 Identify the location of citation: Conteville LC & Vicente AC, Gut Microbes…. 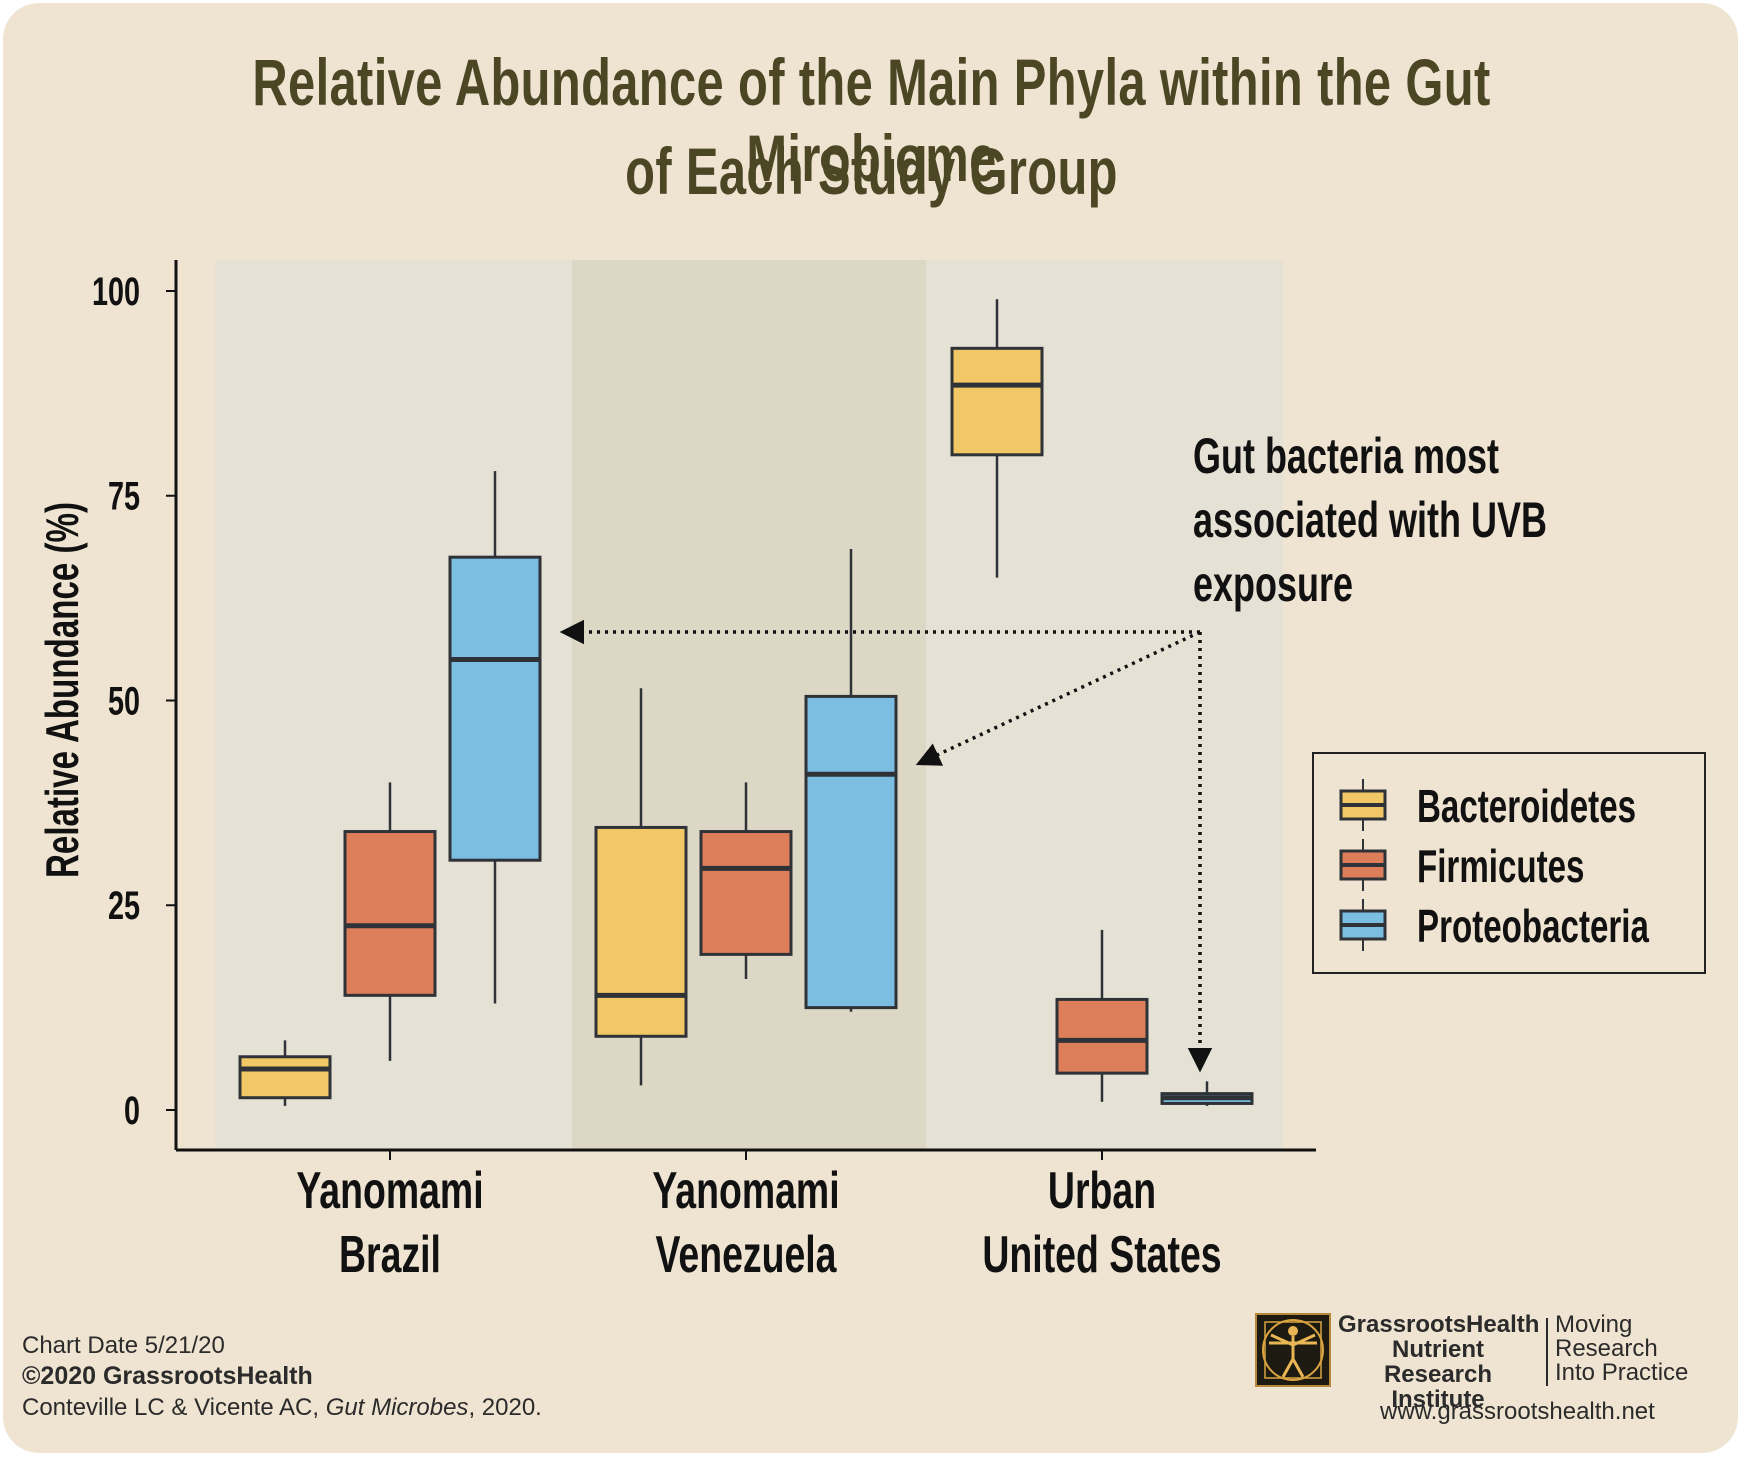
(282, 1408).